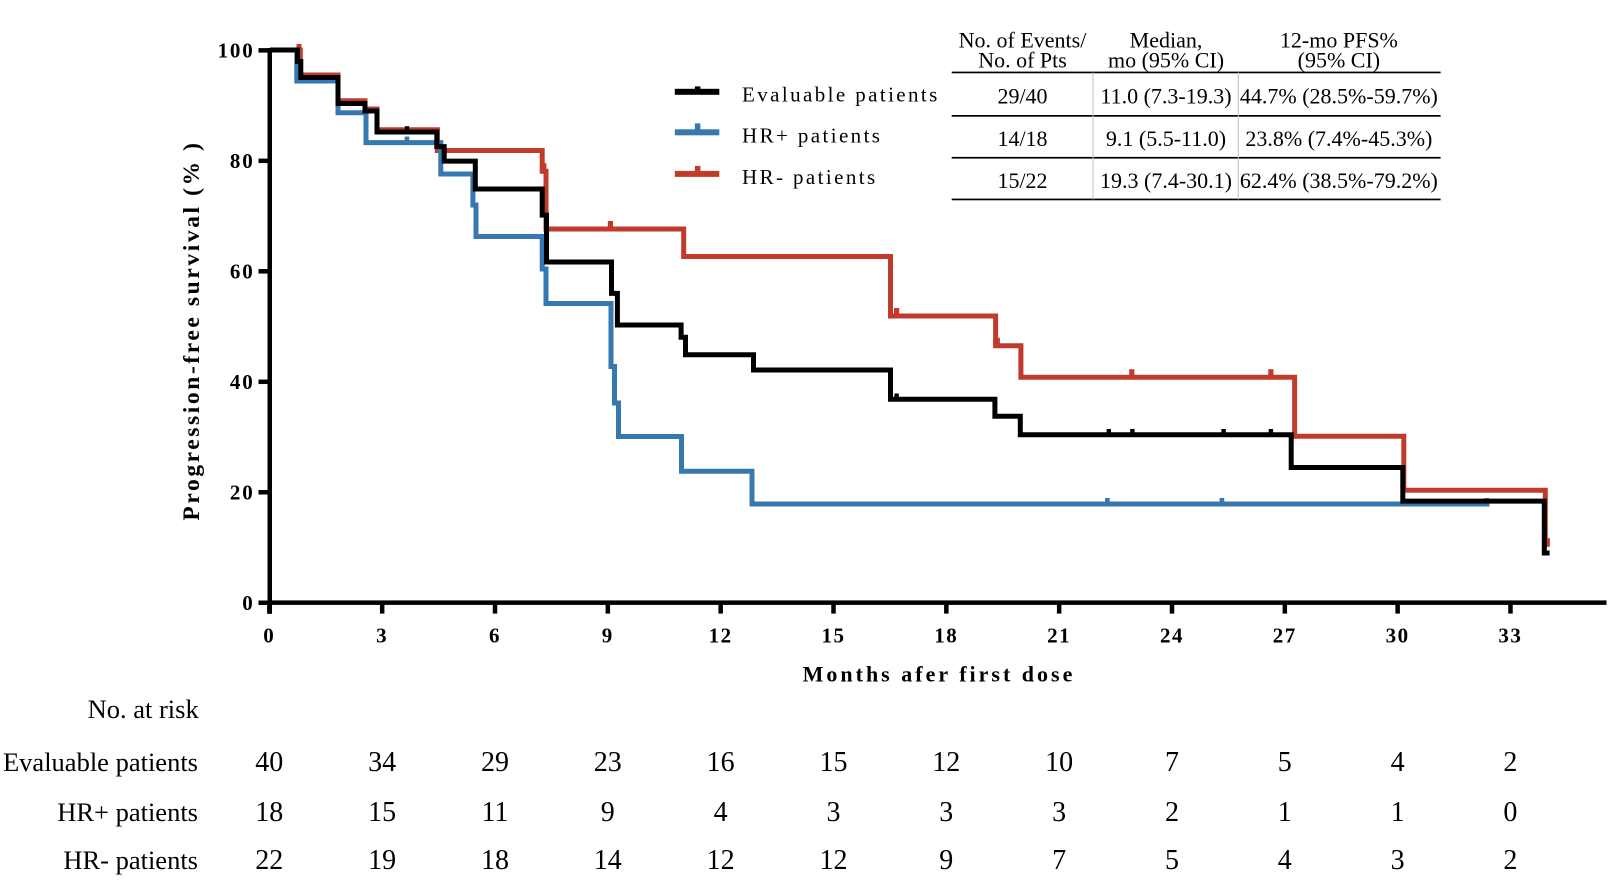 This screenshot has width=1618, height=893. I want to click on svg-text: 23, so click(608, 762).